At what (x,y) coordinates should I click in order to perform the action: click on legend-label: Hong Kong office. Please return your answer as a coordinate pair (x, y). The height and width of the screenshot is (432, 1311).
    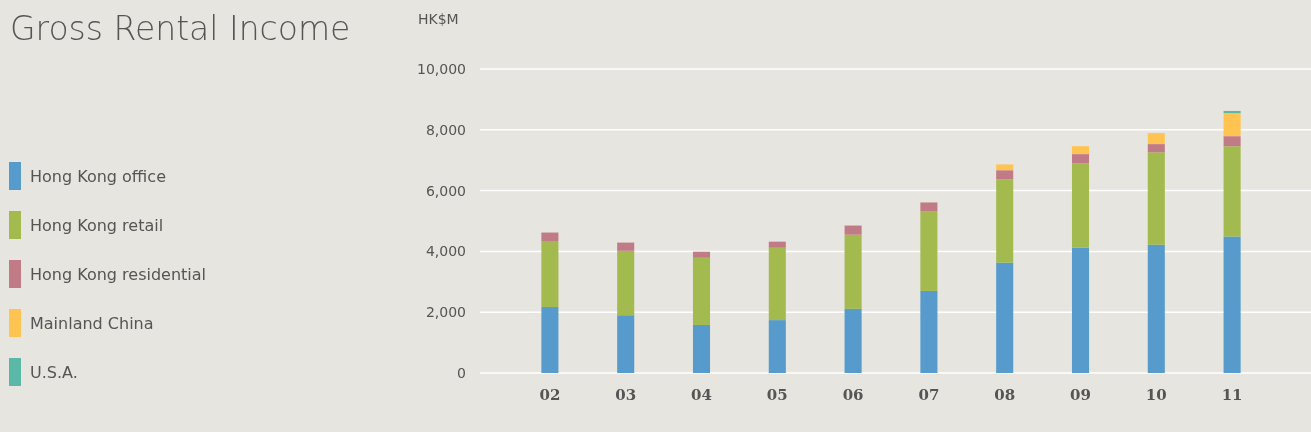
    Looking at the image, I should click on (98, 176).